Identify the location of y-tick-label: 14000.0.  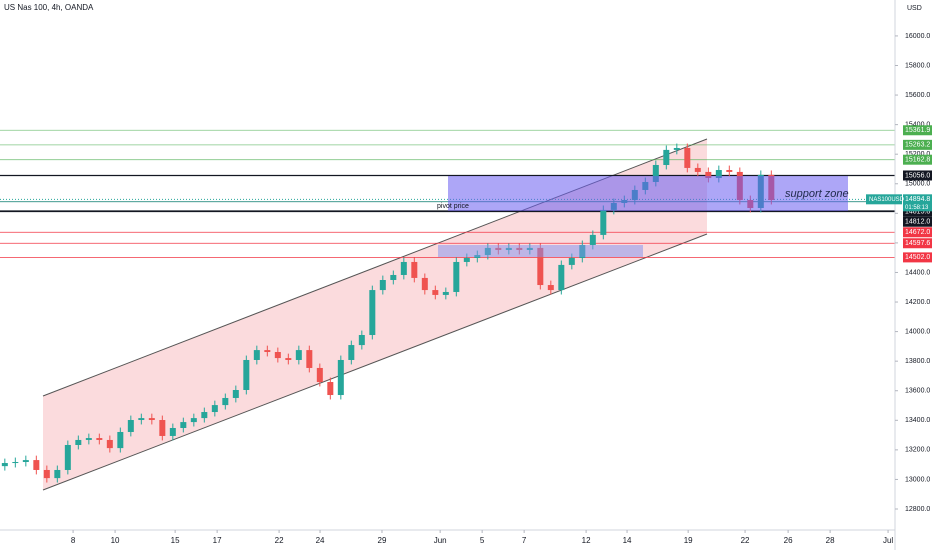
(917, 331).